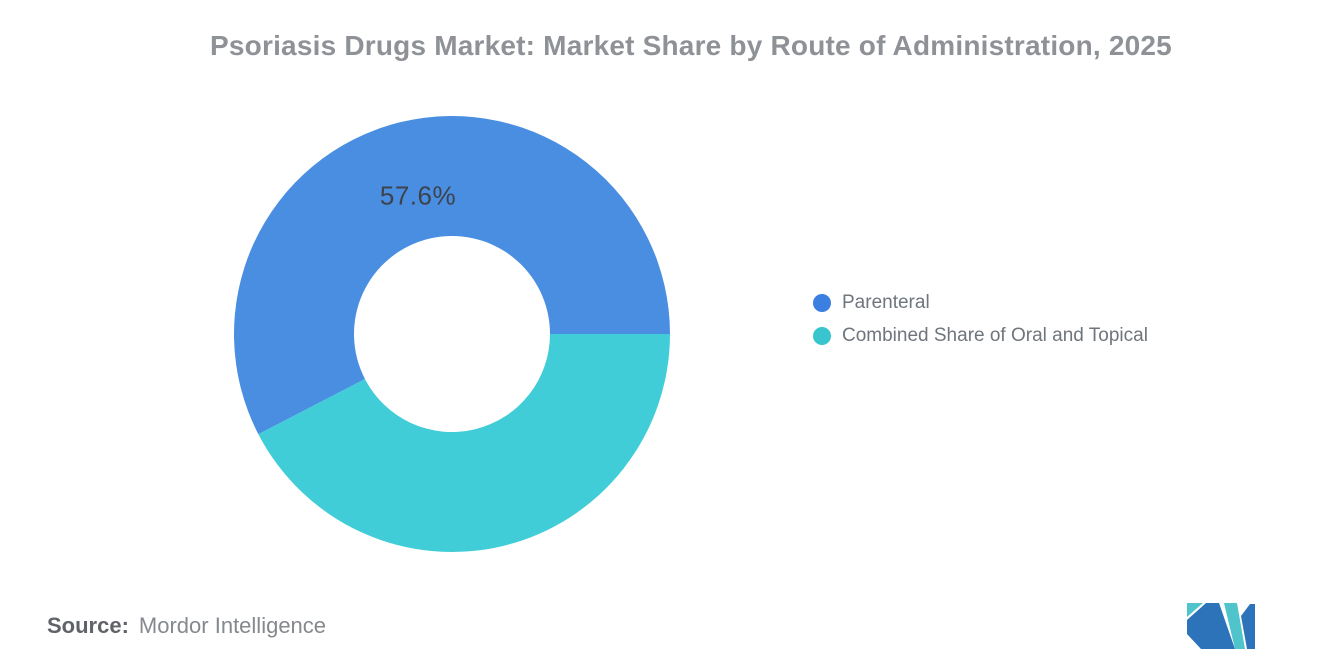 The image size is (1320, 665). I want to click on logo-shape-blue-band, so click(1211, 626).